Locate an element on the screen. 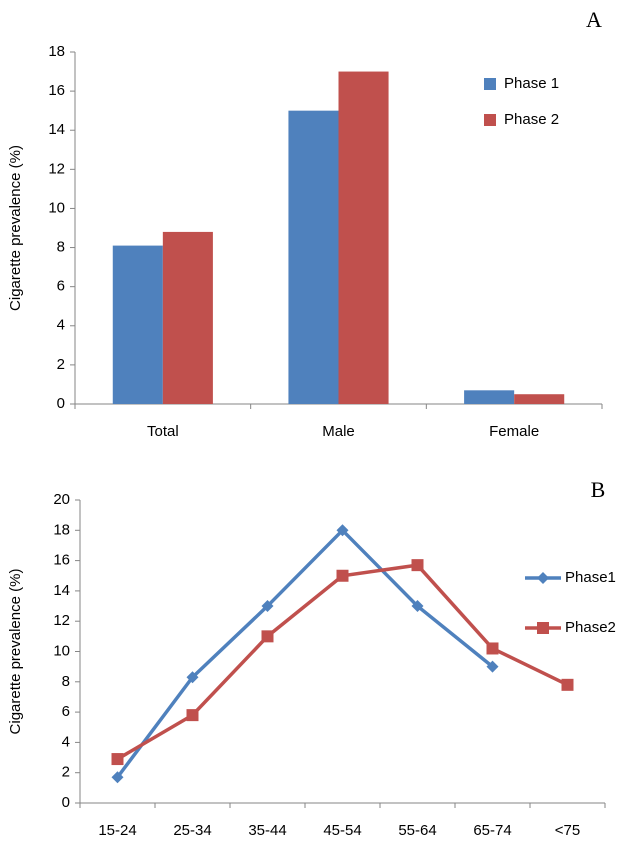  y-tick-label: 20 is located at coordinates (61, 499).